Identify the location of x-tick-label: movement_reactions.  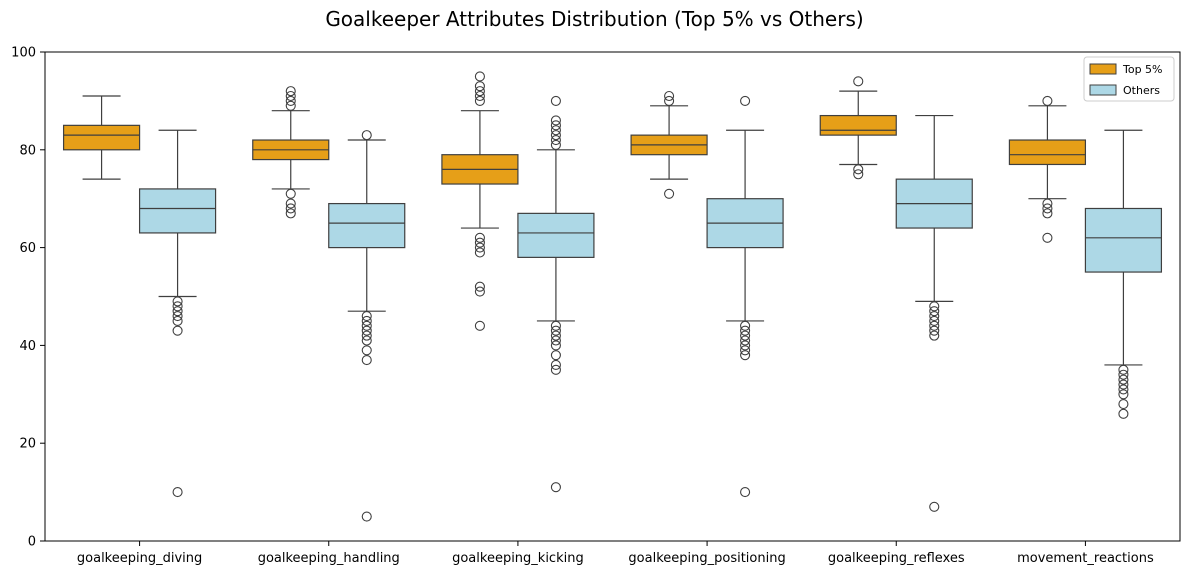
(1085, 558).